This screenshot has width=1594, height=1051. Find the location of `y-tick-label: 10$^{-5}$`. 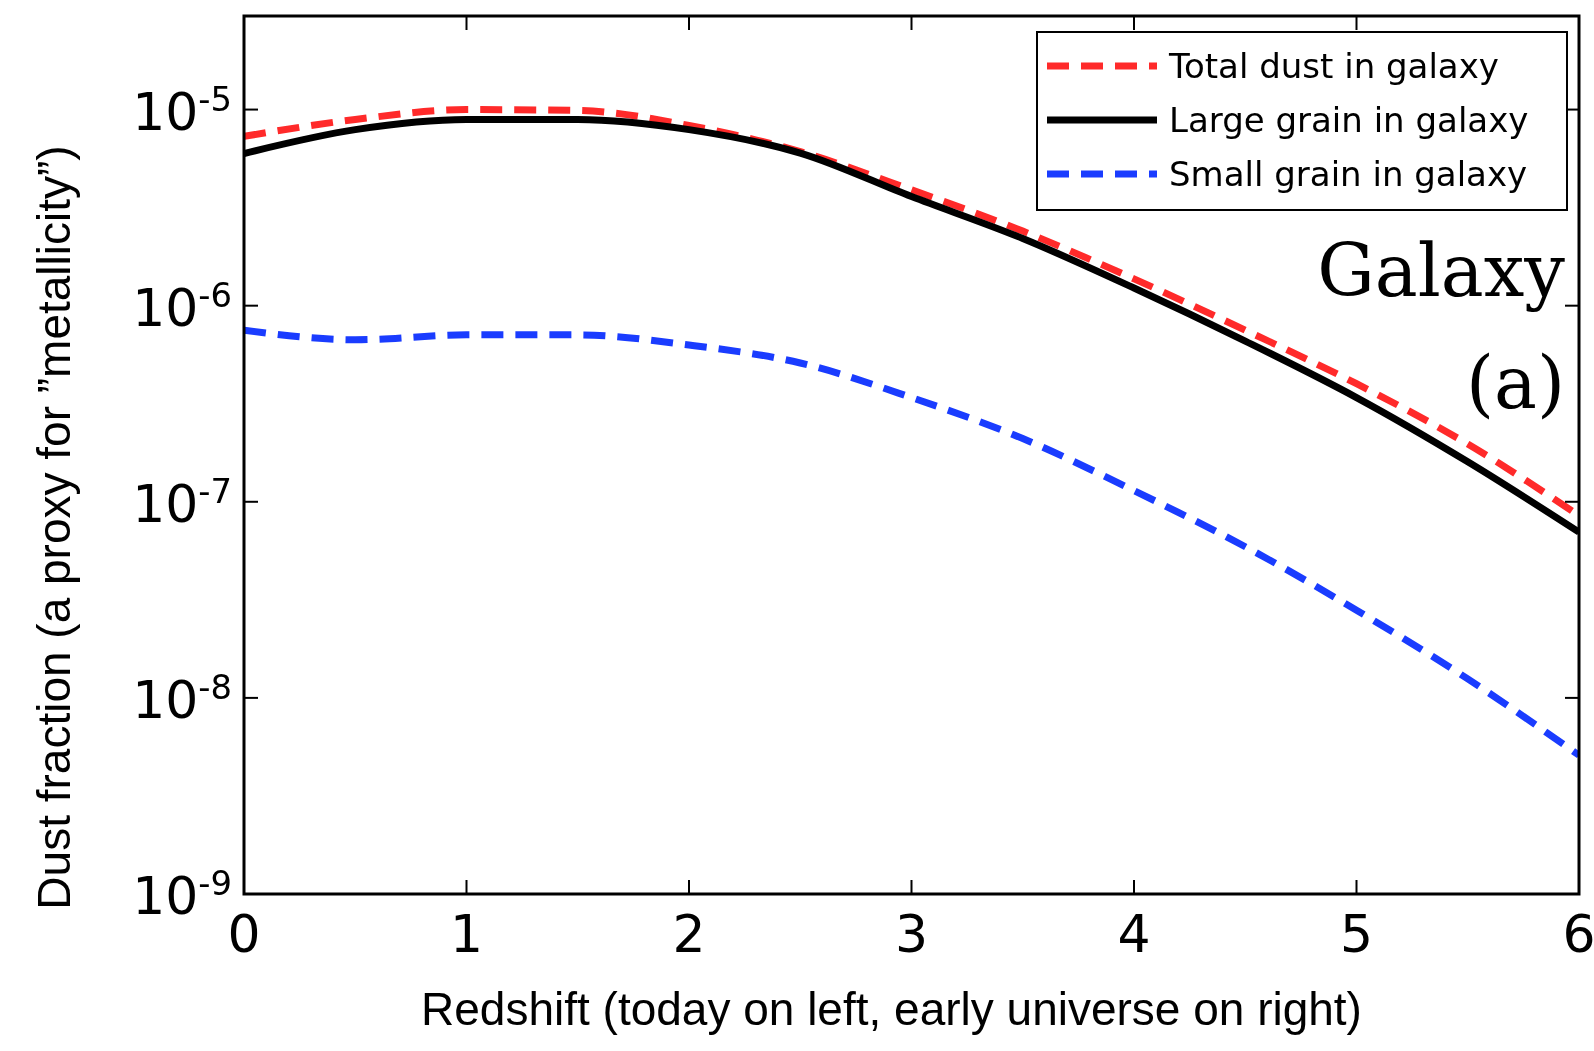

y-tick-label: 10$^{-5}$ is located at coordinates (182, 110).